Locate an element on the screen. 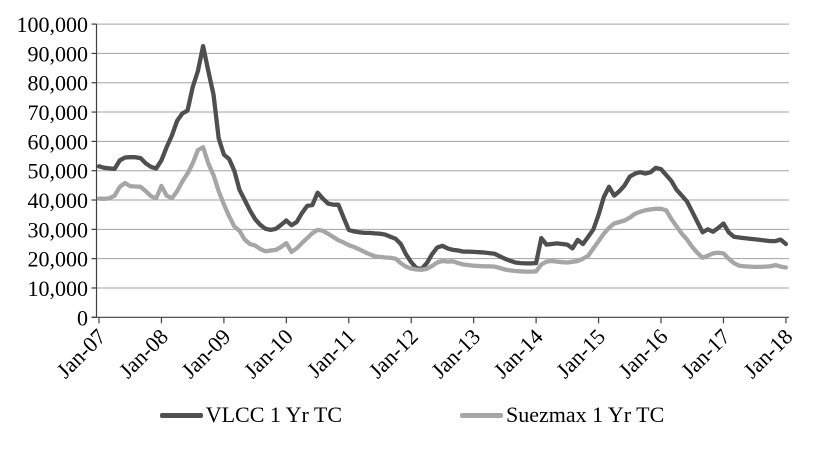  x-axis-label: Jan-10 is located at coordinates (268, 353).